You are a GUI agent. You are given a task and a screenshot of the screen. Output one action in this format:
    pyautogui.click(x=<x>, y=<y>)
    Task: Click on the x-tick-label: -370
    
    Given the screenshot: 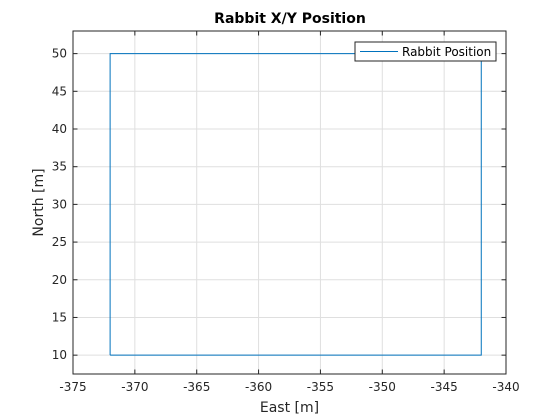 What is the action you would take?
    pyautogui.click(x=134, y=387)
    